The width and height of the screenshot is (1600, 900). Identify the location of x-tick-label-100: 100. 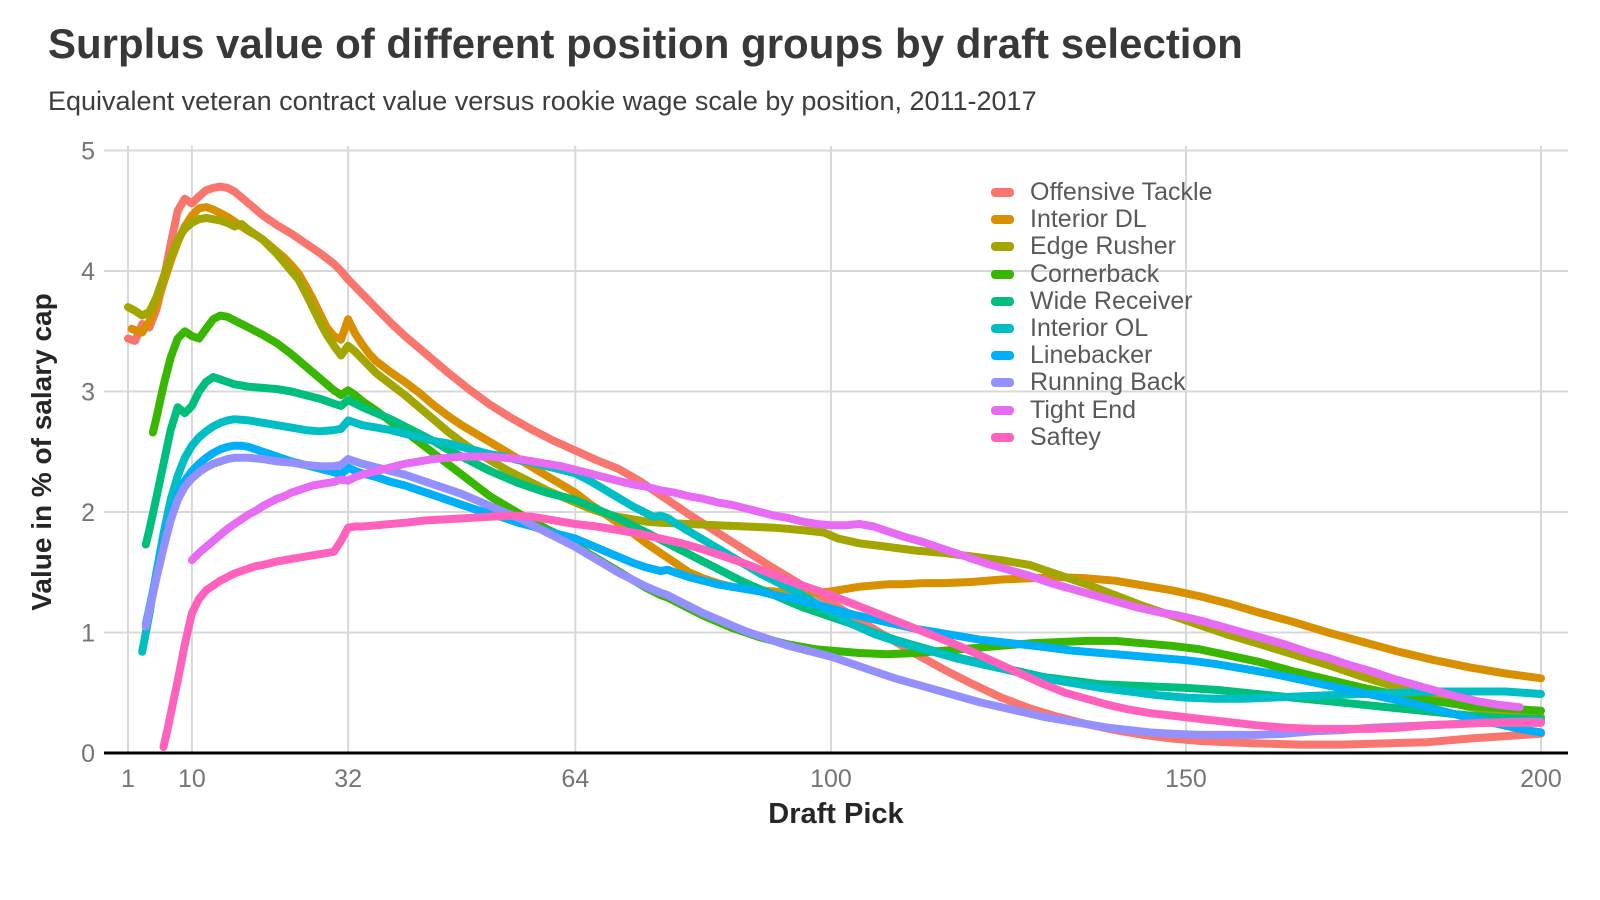
(831, 779).